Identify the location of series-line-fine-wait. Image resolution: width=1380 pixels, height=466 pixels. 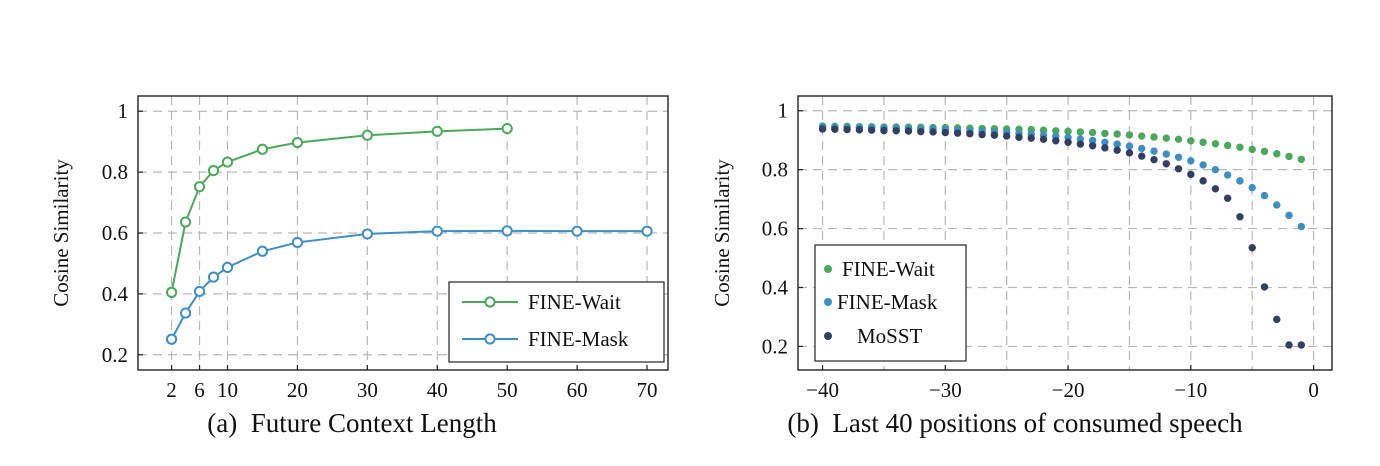
(339, 210).